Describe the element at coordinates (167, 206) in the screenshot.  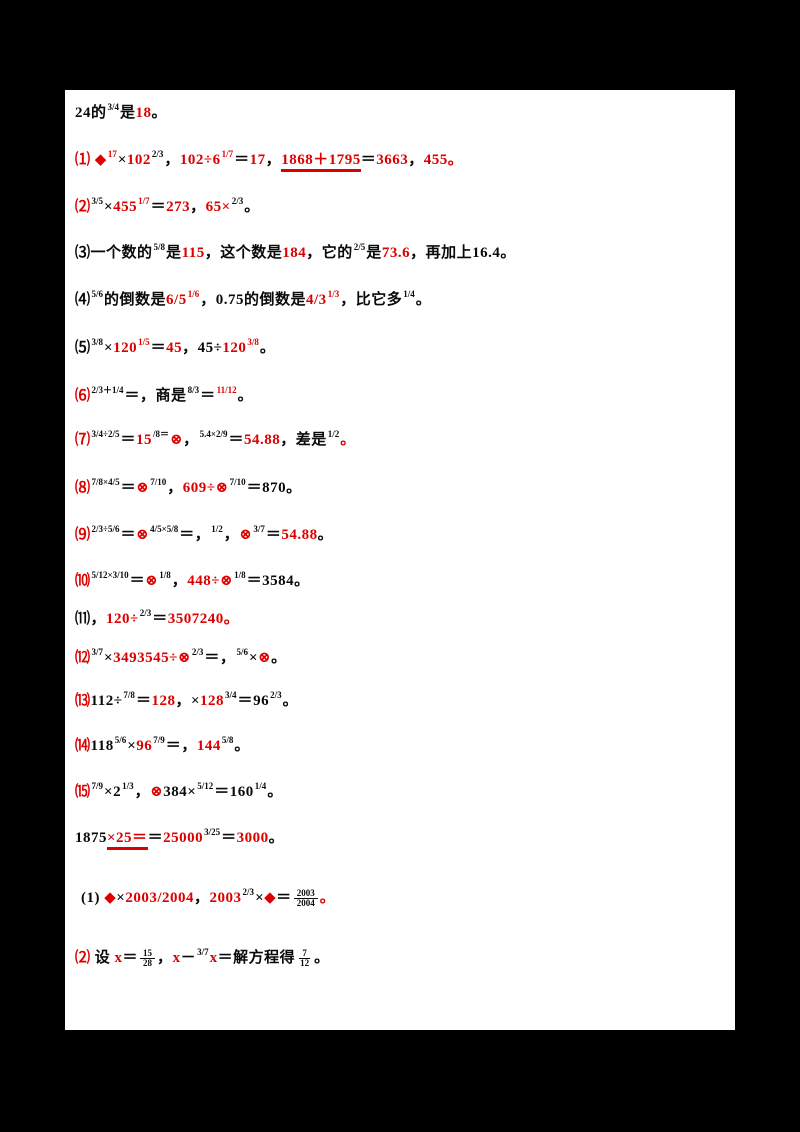
I see `math-line: ⑵3/5×4551/7＝273，65×2/3。` at that location.